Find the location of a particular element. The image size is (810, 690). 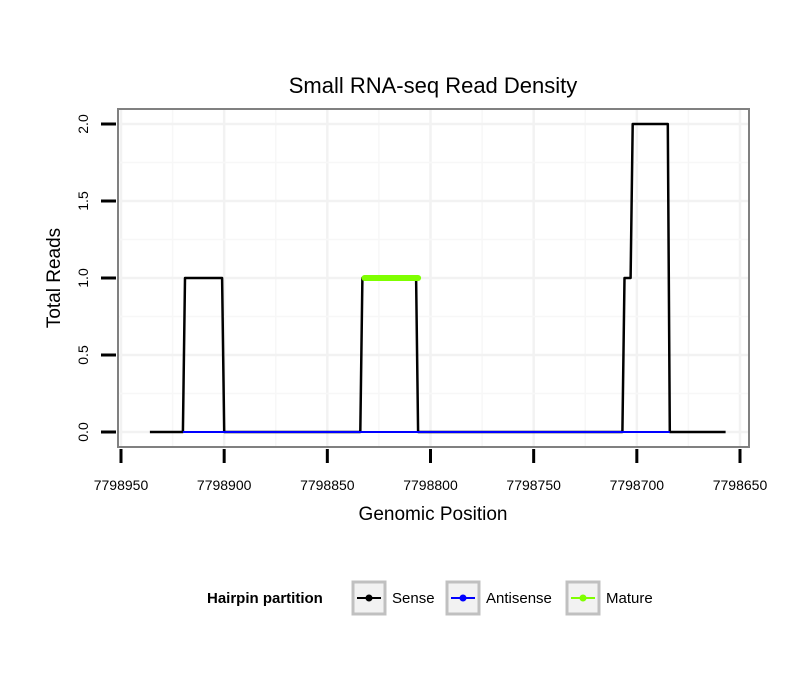

legend-title: Hairpin partition is located at coordinates (265, 598).